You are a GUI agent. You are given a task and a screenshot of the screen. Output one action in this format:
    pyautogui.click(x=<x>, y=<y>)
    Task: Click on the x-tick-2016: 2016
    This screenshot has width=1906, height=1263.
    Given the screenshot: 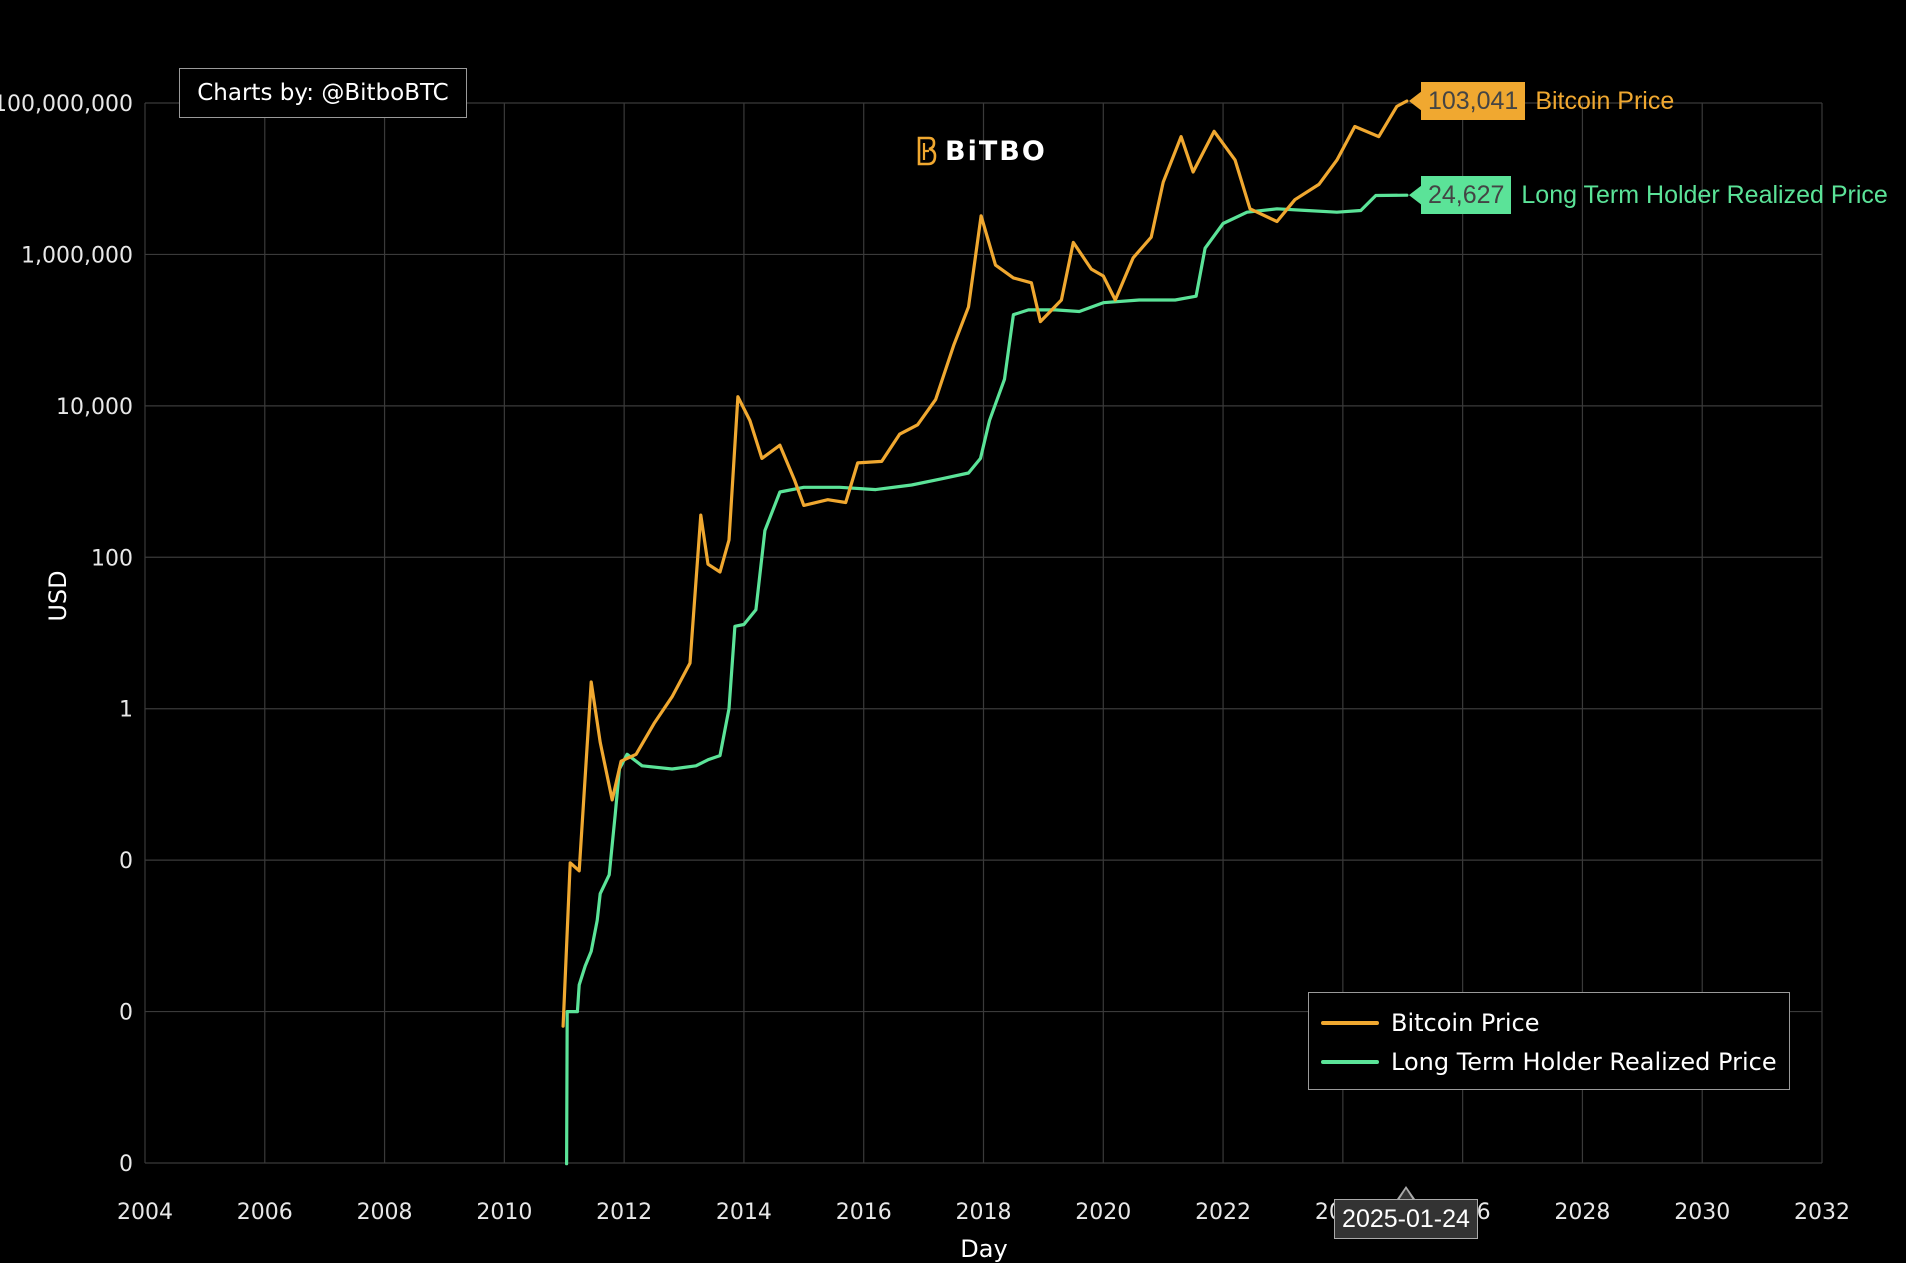 What is the action you would take?
    pyautogui.click(x=864, y=1212)
    